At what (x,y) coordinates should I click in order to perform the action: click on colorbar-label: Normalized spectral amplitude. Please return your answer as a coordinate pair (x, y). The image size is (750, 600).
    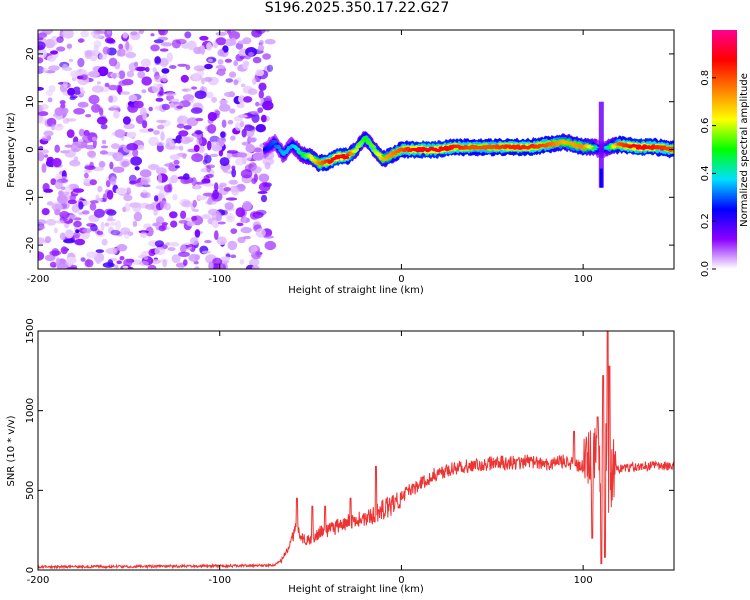
    Looking at the image, I should click on (744, 150).